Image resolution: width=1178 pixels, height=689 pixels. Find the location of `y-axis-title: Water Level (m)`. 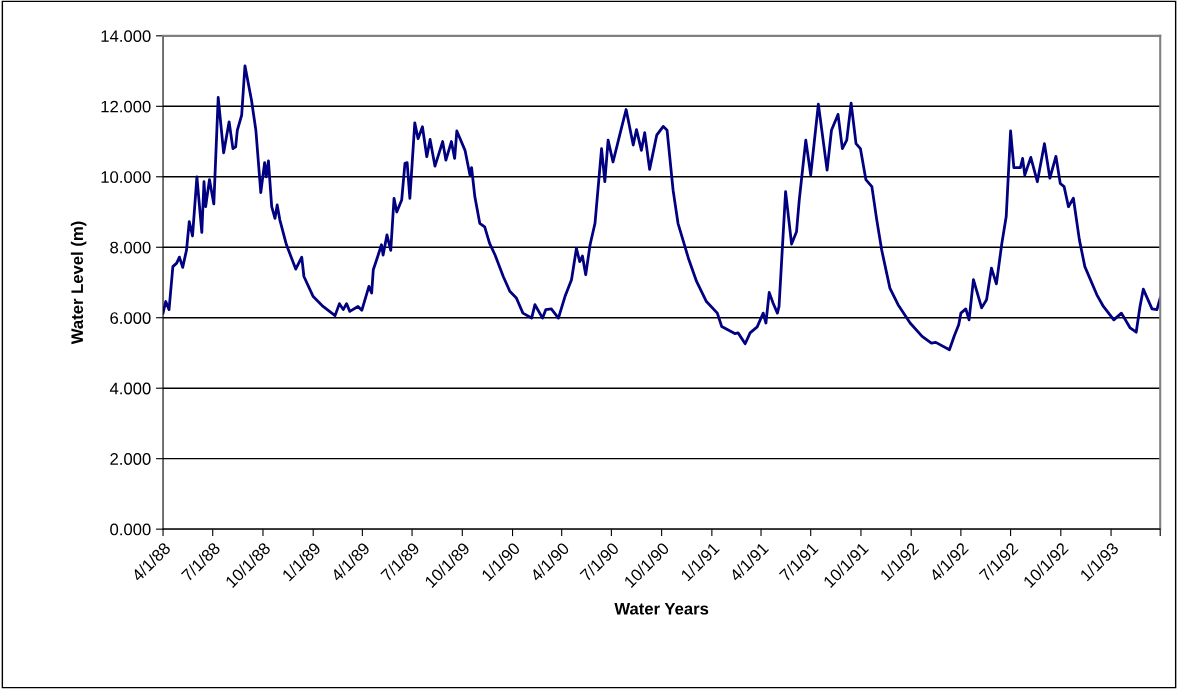

y-axis-title: Water Level (m) is located at coordinates (78, 283).